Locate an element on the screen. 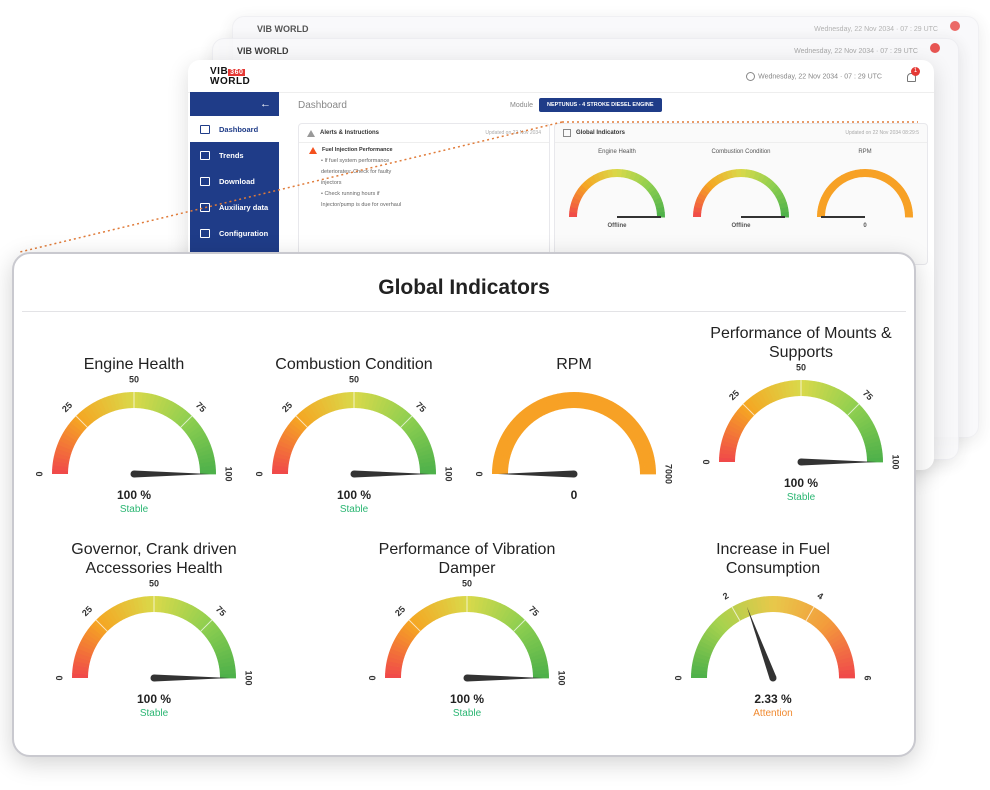 This screenshot has height=790, width=990. alert-item-title: Fuel Injection Performance is located at coordinates (424, 148).